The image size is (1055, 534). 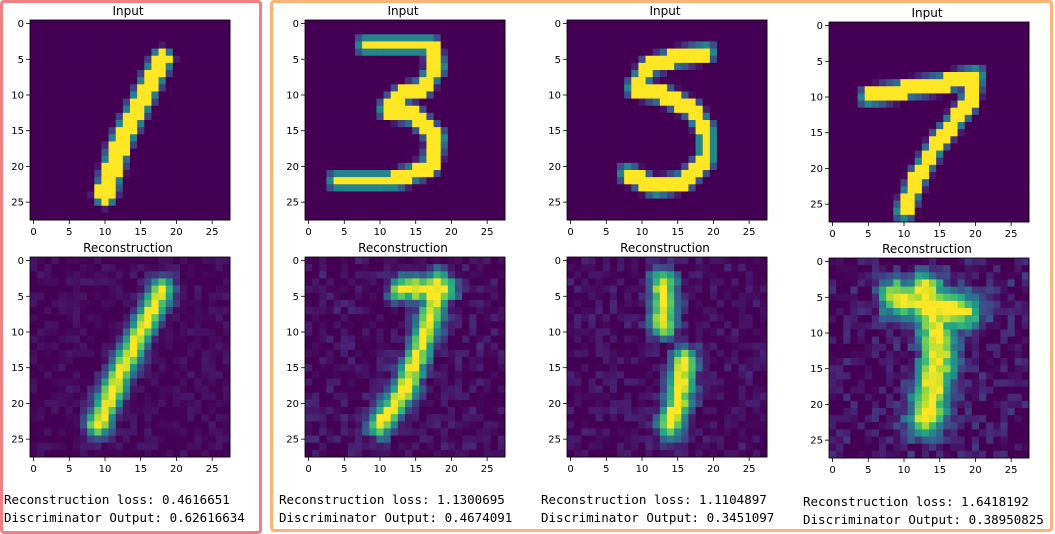 I want to click on x-tick-label: 0, so click(x=832, y=234).